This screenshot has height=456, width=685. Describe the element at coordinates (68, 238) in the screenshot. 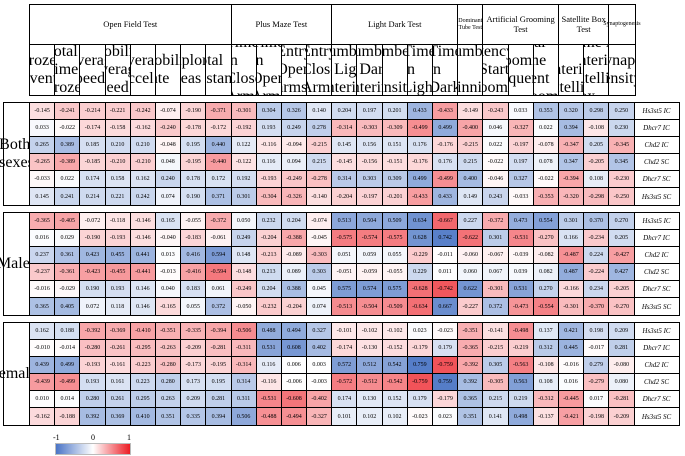

I see `heatmap-cell: 0.029` at that location.